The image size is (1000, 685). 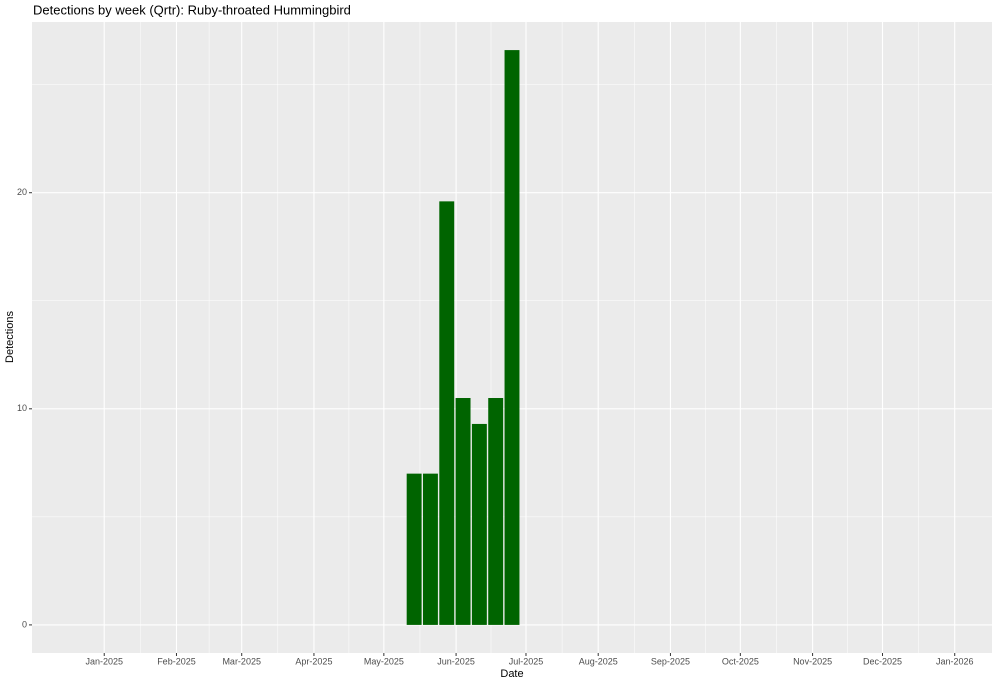 What do you see at coordinates (670, 661) in the screenshot?
I see `x-tick-label: Sep-2025` at bounding box center [670, 661].